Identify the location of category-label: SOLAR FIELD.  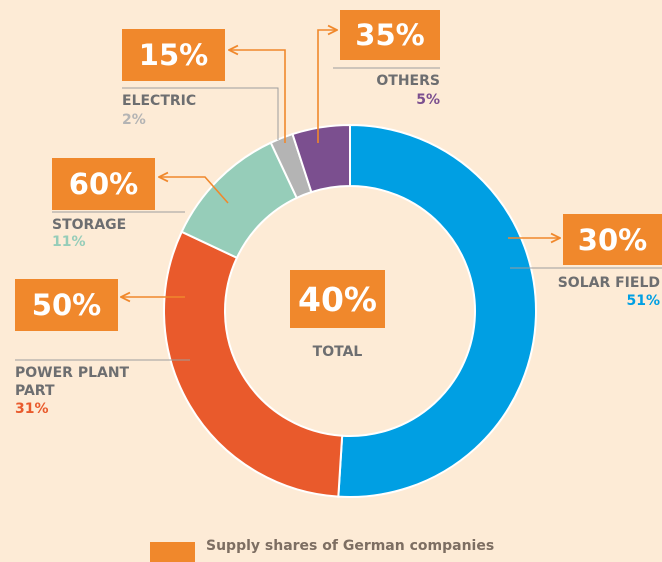
(608, 283).